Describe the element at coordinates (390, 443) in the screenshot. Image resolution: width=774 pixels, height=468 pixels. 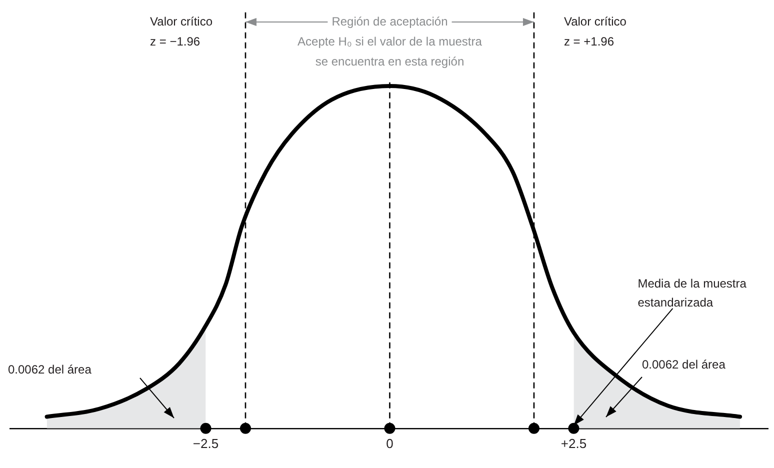
I see `x-tick-label: 0` at that location.